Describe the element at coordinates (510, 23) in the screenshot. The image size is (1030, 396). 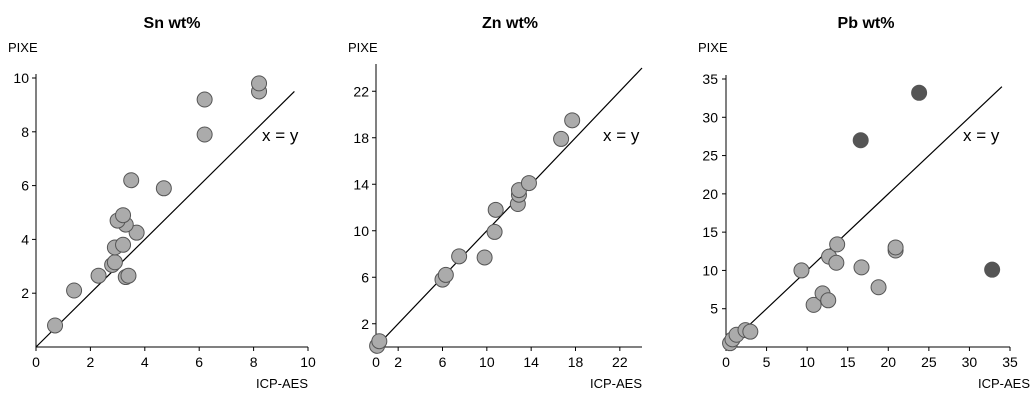
I see `chart-title: Zn wt%` at that location.